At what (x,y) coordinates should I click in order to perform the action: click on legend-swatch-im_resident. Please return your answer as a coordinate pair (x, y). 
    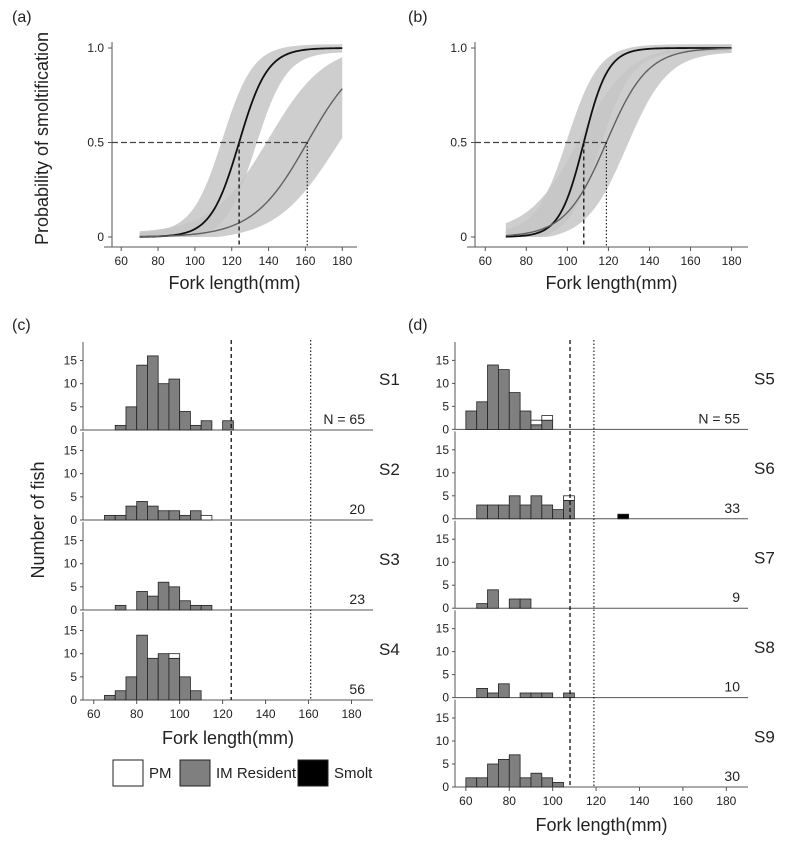
    Looking at the image, I should click on (195, 773).